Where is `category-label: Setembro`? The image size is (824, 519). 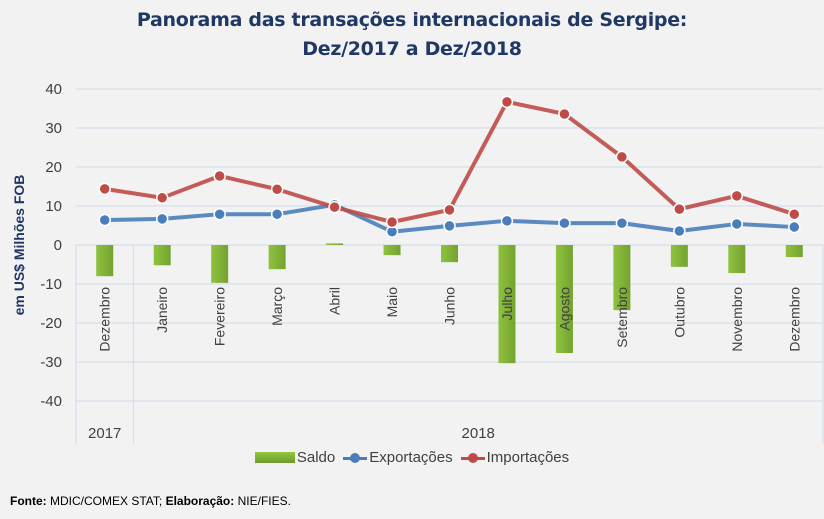
category-label: Setembro is located at coordinates (622, 317).